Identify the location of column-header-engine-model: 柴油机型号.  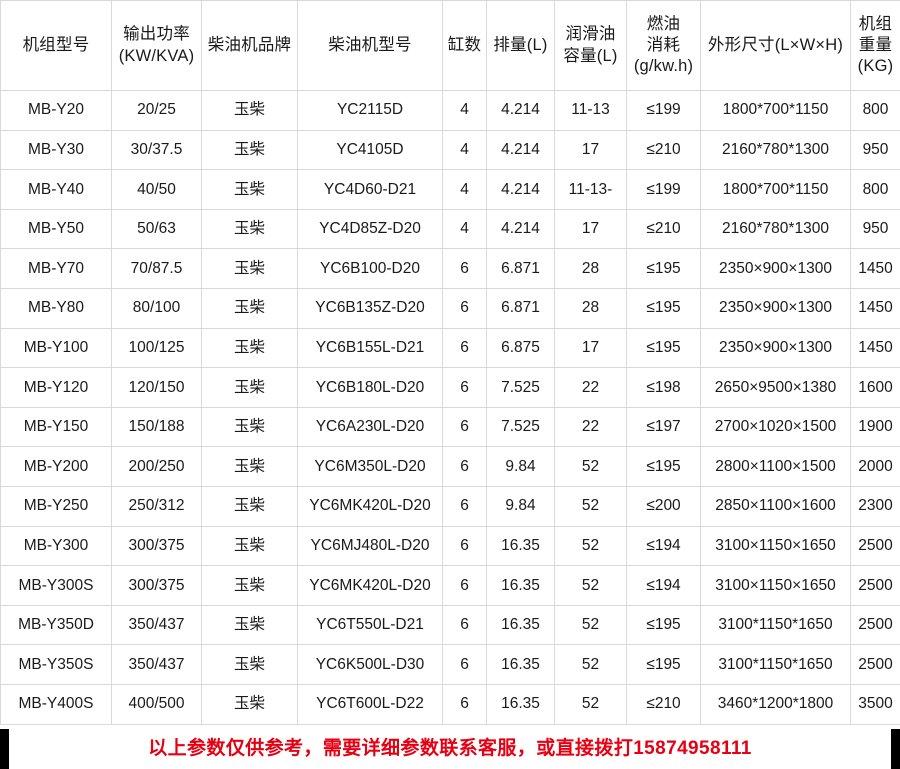
(370, 46).